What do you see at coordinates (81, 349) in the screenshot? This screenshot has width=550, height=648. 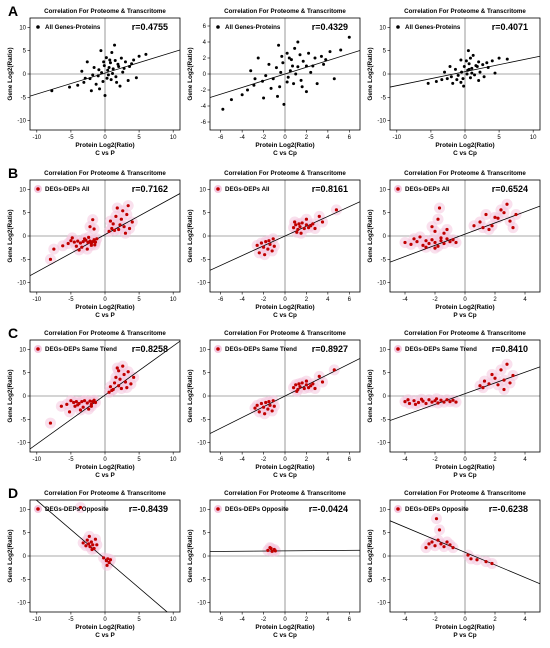 I see `legend-label: DEGs-DEPs Same Trend` at bounding box center [81, 349].